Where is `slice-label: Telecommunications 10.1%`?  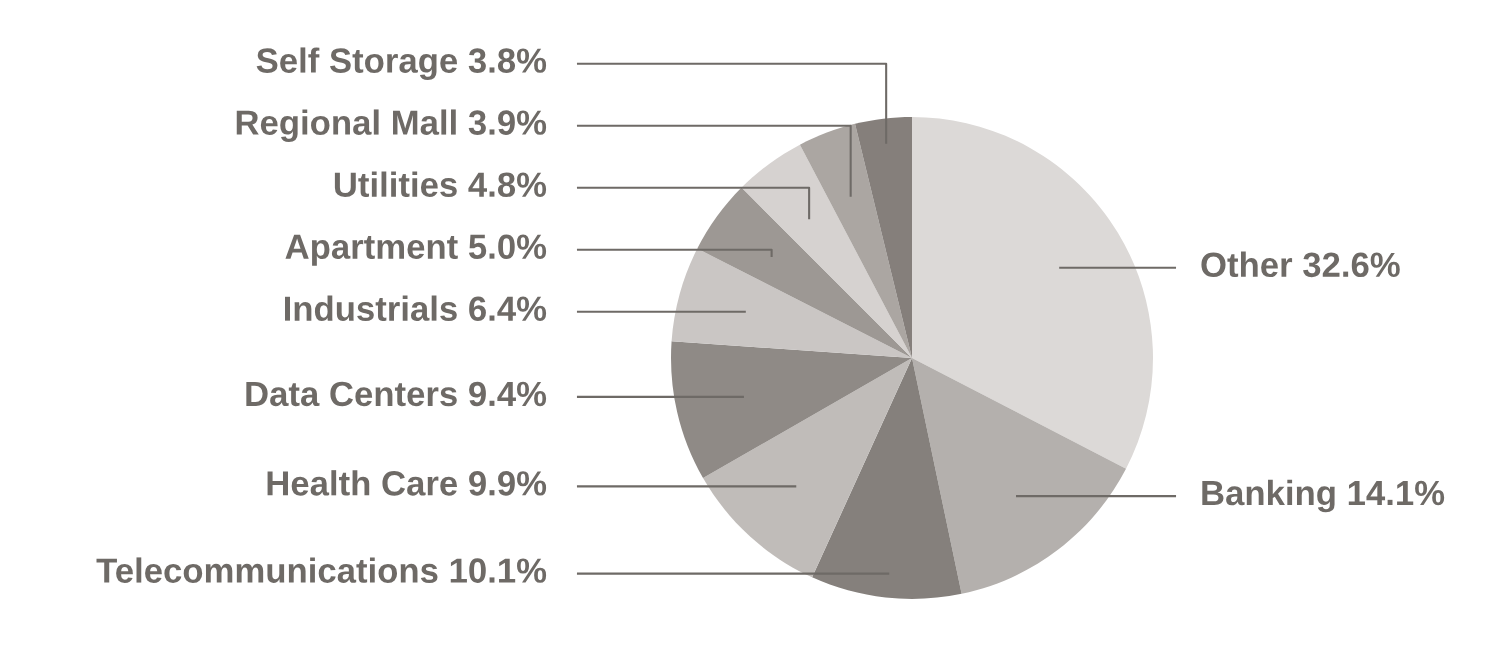
slice-label: Telecommunications 10.1% is located at coordinates (321, 570).